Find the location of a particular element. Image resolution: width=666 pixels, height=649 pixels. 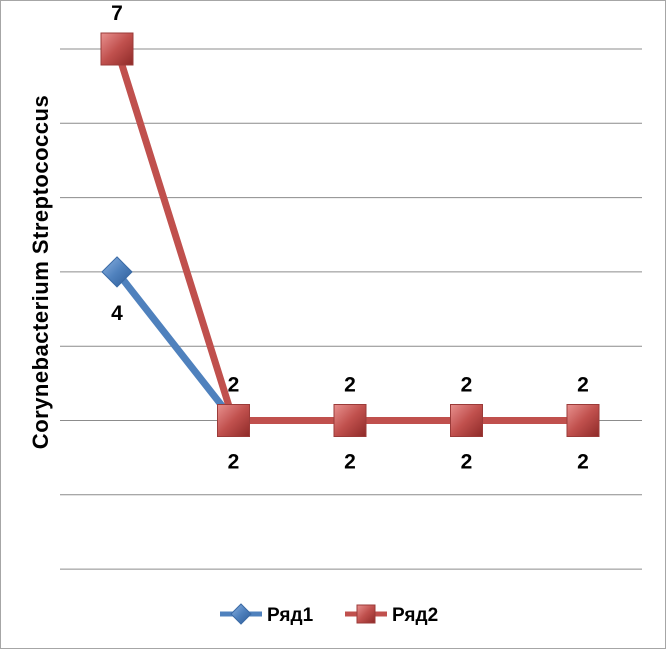

legend: Ряд1 Ряд2 is located at coordinates (329, 614).